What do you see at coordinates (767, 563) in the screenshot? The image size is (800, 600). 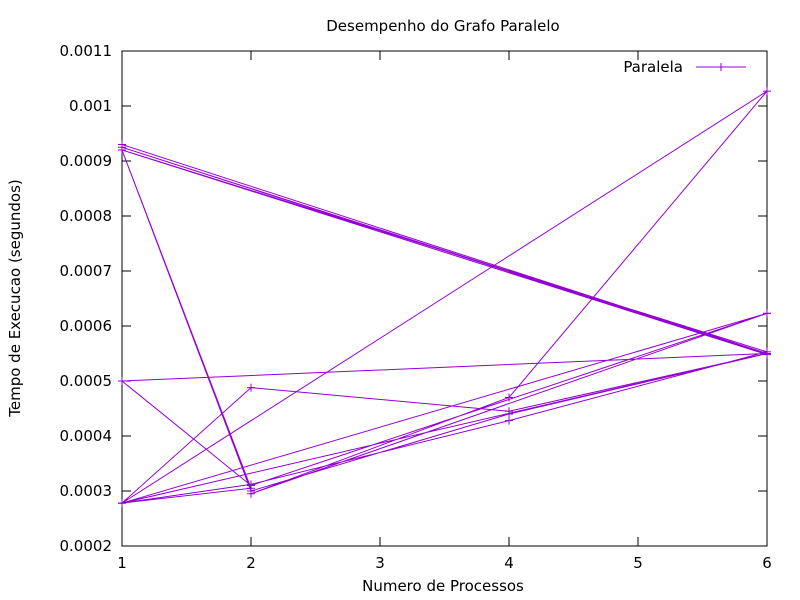 I see `x-tick-label: 6` at bounding box center [767, 563].